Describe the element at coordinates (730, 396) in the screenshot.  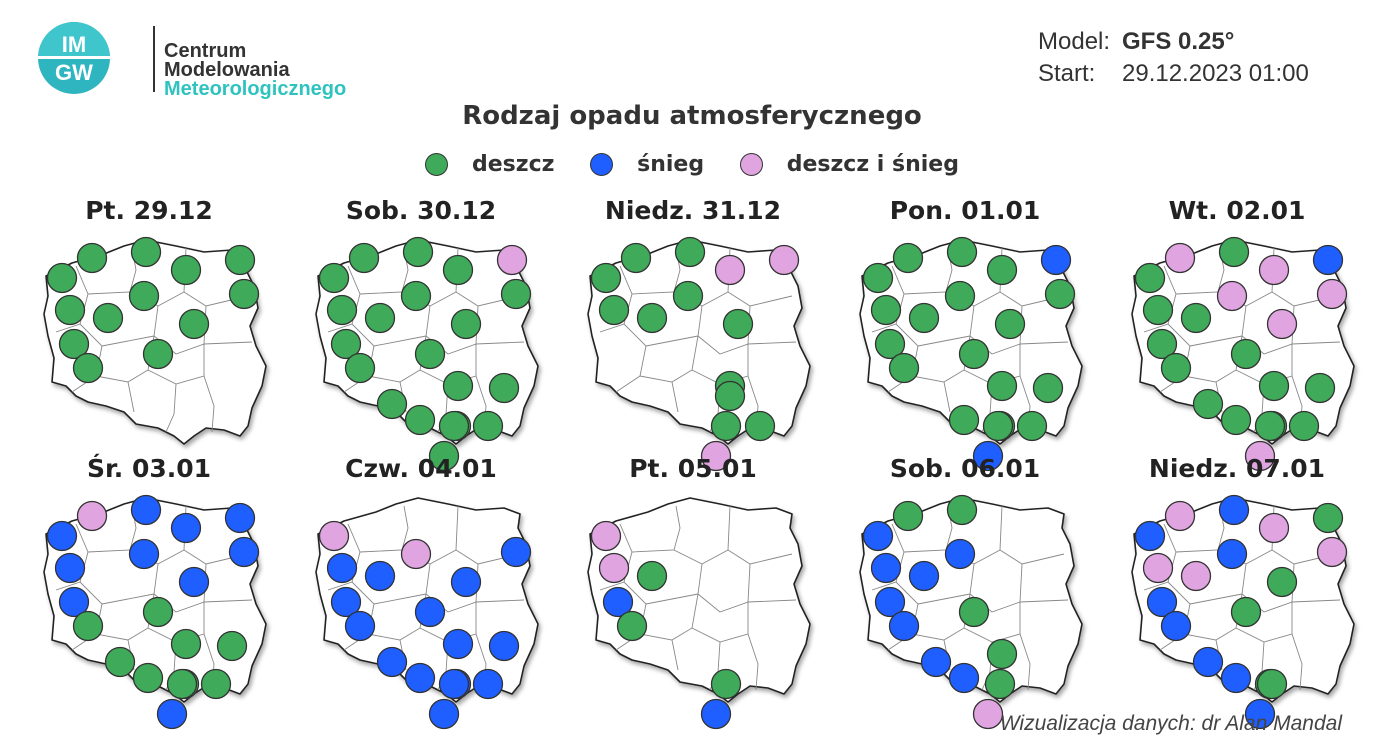
I see `station-dot-katowice` at that location.